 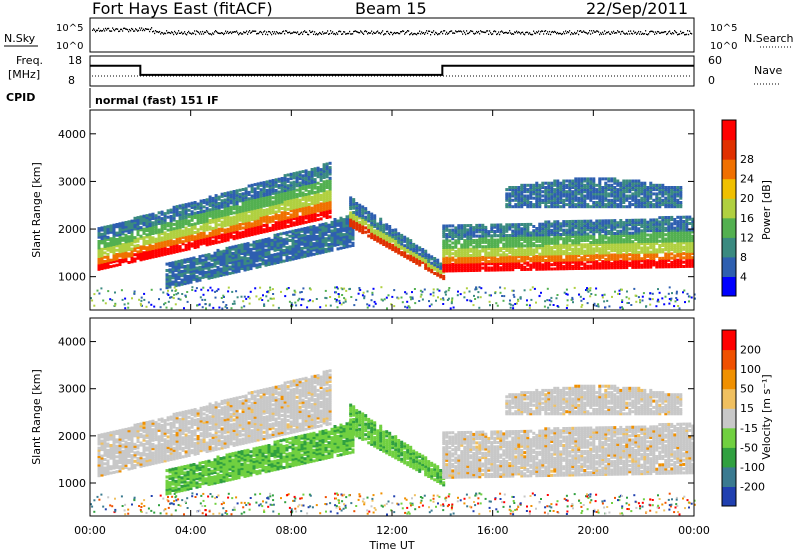 I want to click on nsearch-tick-top: 10^5, so click(x=723, y=28).